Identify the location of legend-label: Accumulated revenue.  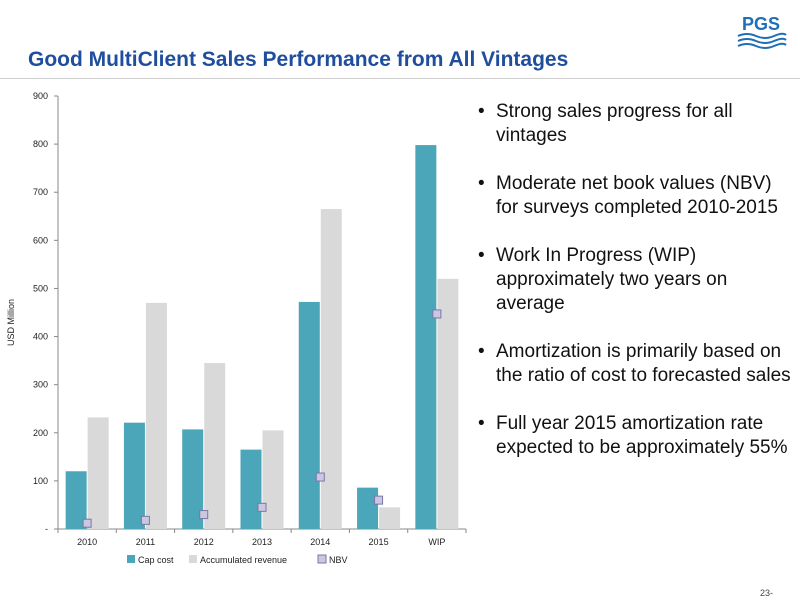
(243, 560).